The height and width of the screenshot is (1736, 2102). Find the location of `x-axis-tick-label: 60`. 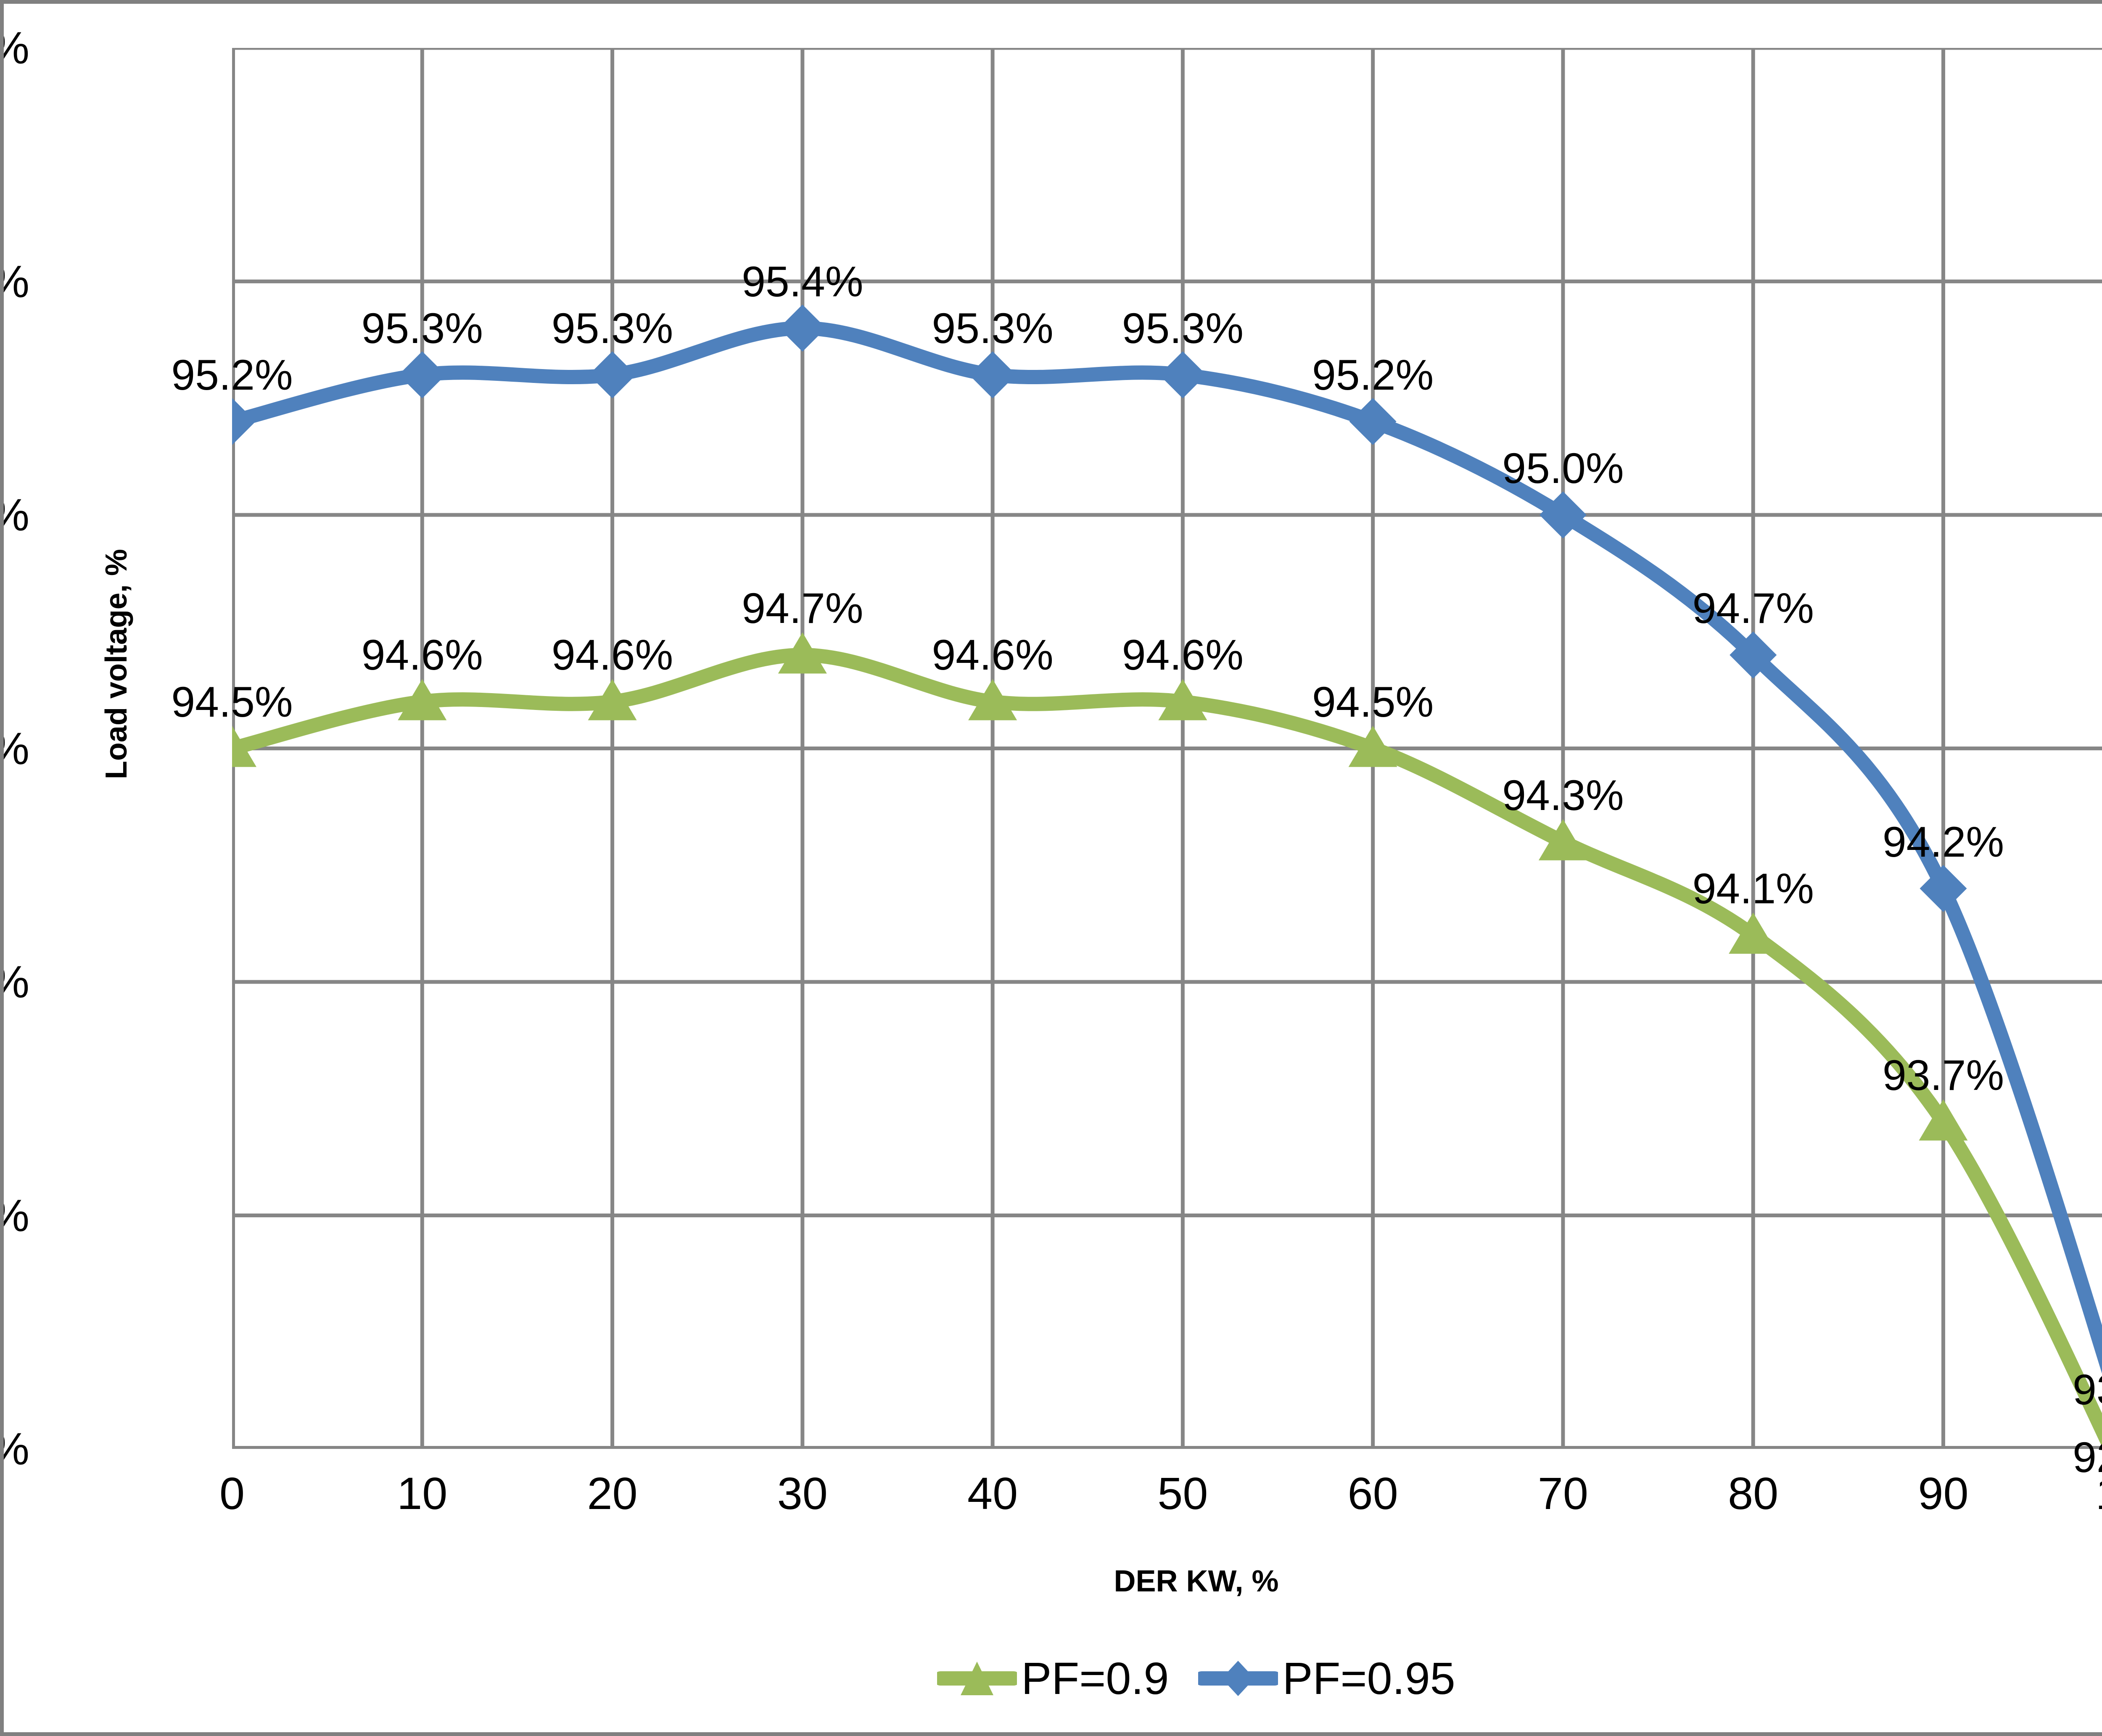

x-axis-tick-label: 60 is located at coordinates (1372, 1493).